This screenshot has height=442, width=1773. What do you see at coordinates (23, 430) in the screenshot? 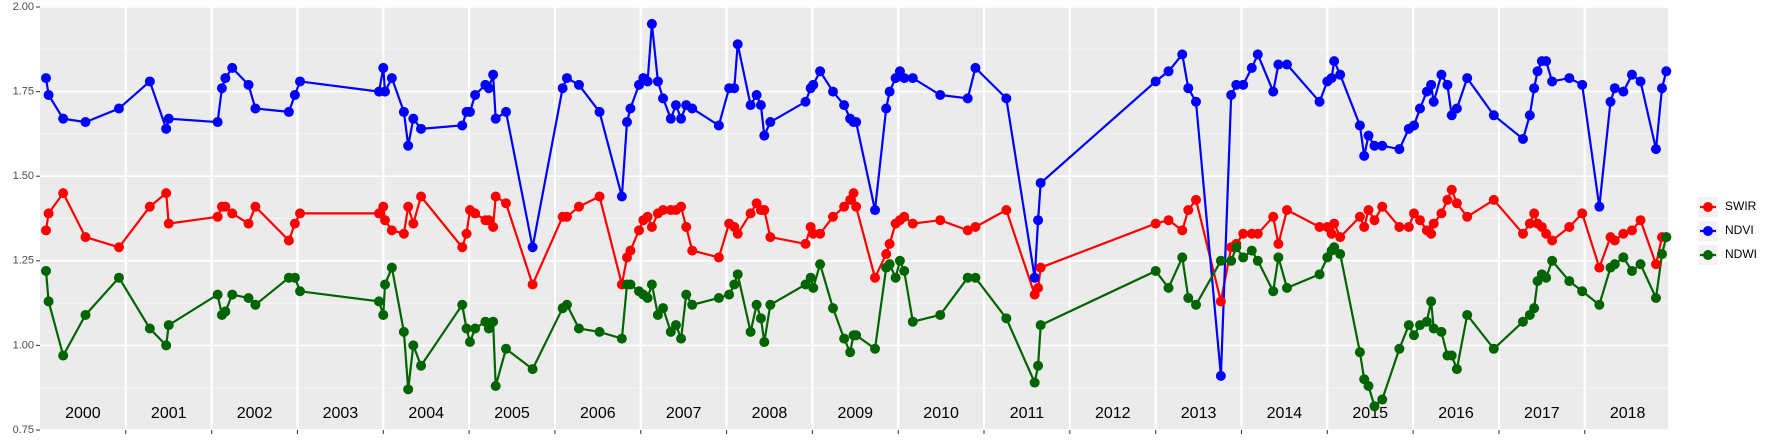
I see `y-tick-label: 0.75` at bounding box center [23, 430].